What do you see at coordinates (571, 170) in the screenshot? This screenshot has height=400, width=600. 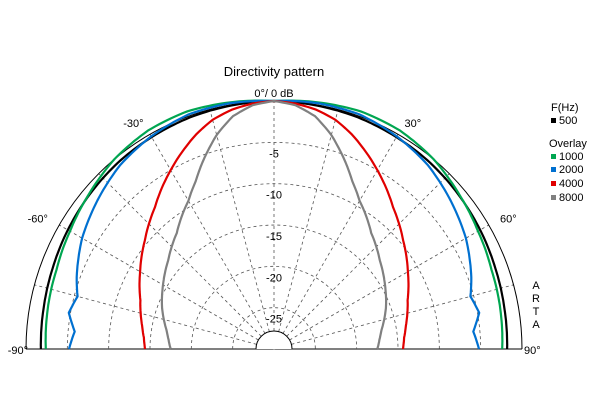 I see `legend-label-2000: 2000` at bounding box center [571, 170].